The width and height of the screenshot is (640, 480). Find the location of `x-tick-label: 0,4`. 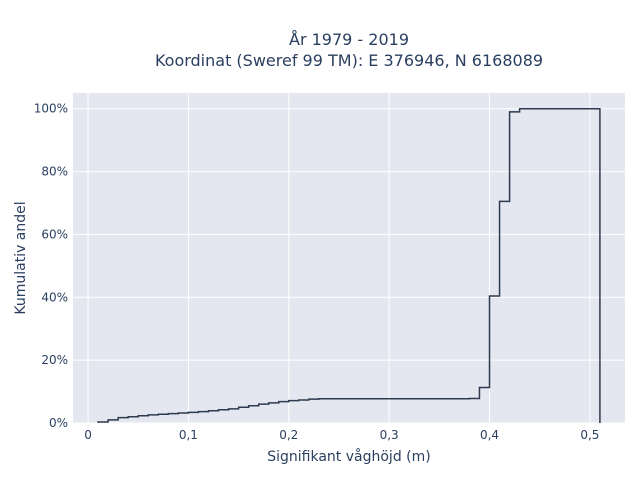

x-tick-label: 0,4 is located at coordinates (489, 435).